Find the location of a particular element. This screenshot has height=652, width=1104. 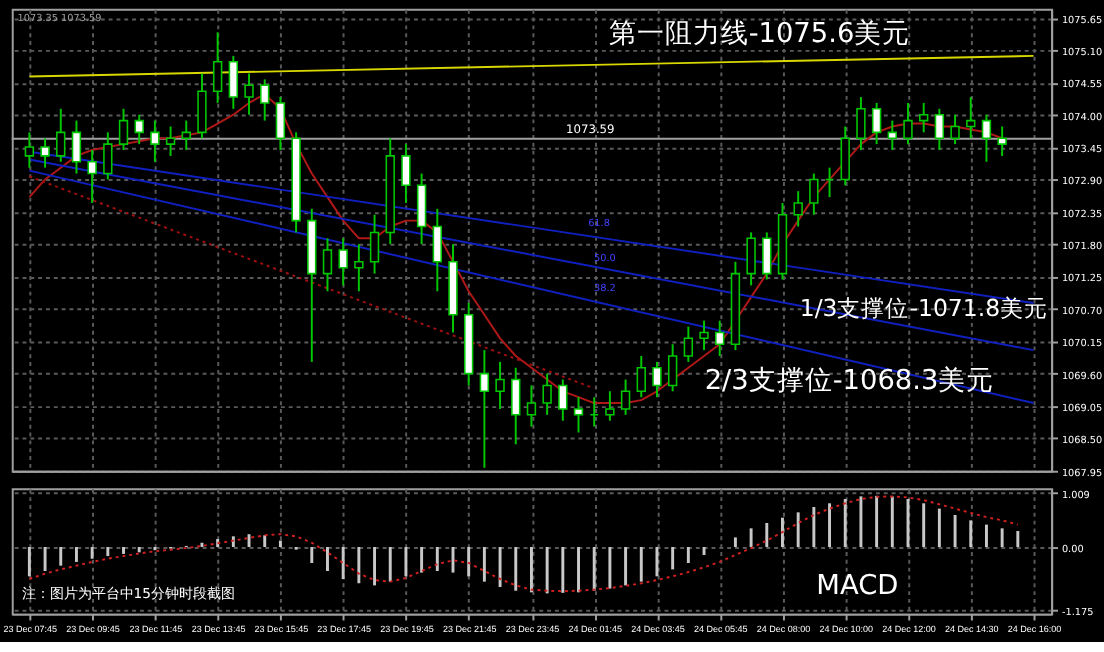

annotation: MACD is located at coordinates (857, 586).